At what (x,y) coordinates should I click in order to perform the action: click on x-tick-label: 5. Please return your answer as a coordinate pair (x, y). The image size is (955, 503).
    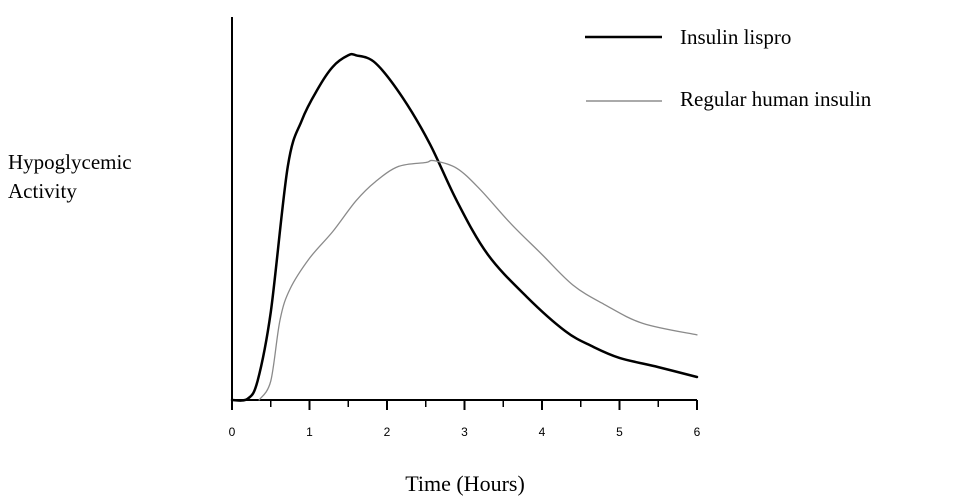
    Looking at the image, I should click on (619, 432).